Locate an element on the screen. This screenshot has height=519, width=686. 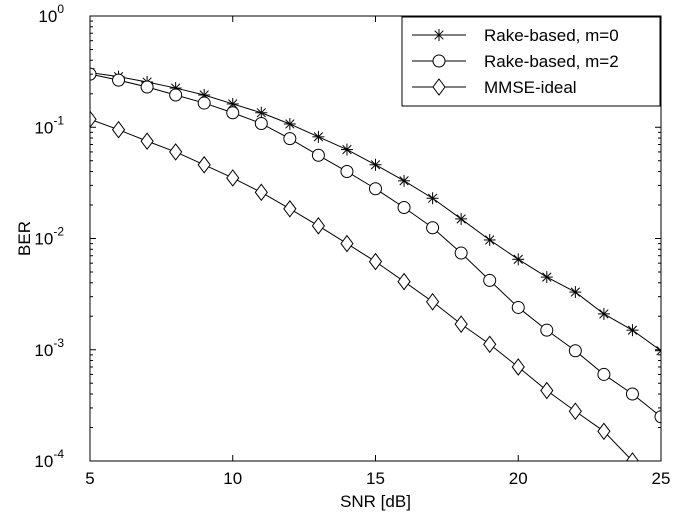
y-tick-label: 10⁻⁴ is located at coordinates (49, 459).